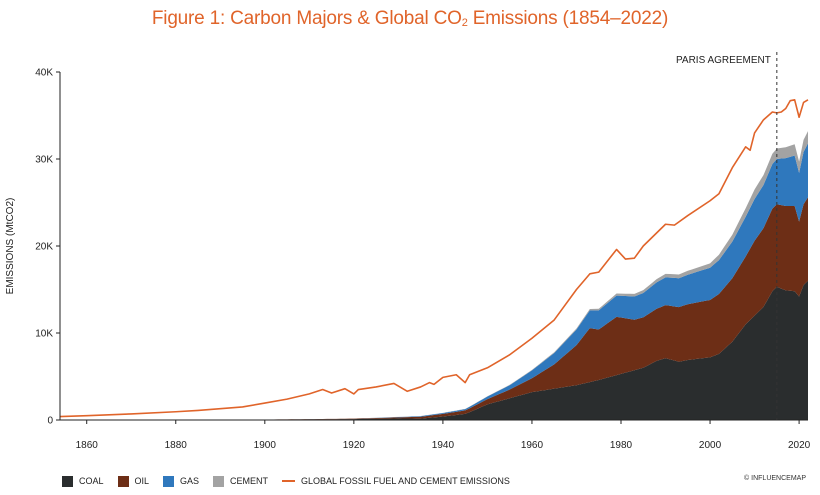 The height and width of the screenshot is (495, 820). Describe the element at coordinates (621, 445) in the screenshot. I see `x-tick-label: 1980` at that location.